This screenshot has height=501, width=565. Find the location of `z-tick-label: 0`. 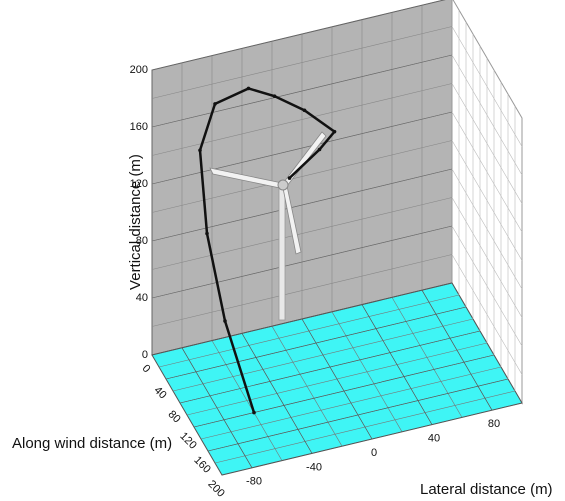

z-tick-label: 0 is located at coordinates (145, 355).